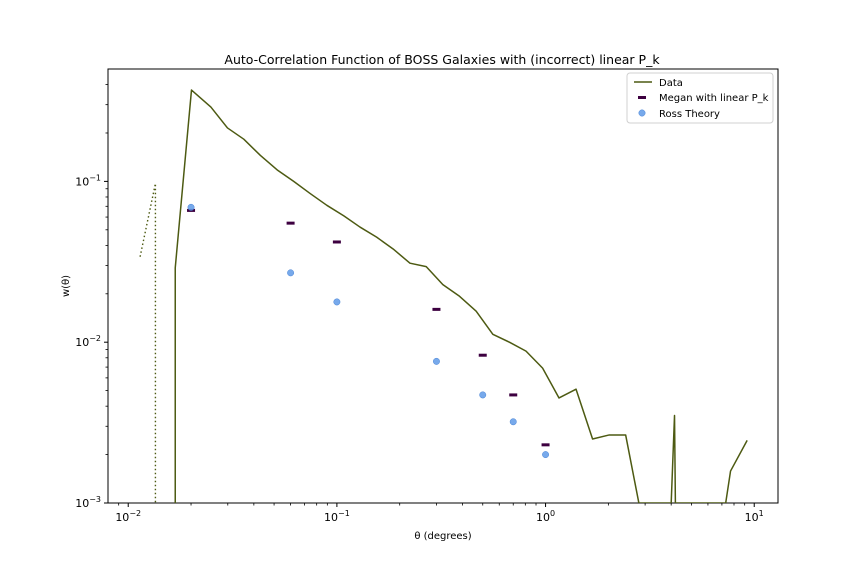 The image size is (864, 576). I want to click on y-tick-label: 10⁻², so click(88, 341).